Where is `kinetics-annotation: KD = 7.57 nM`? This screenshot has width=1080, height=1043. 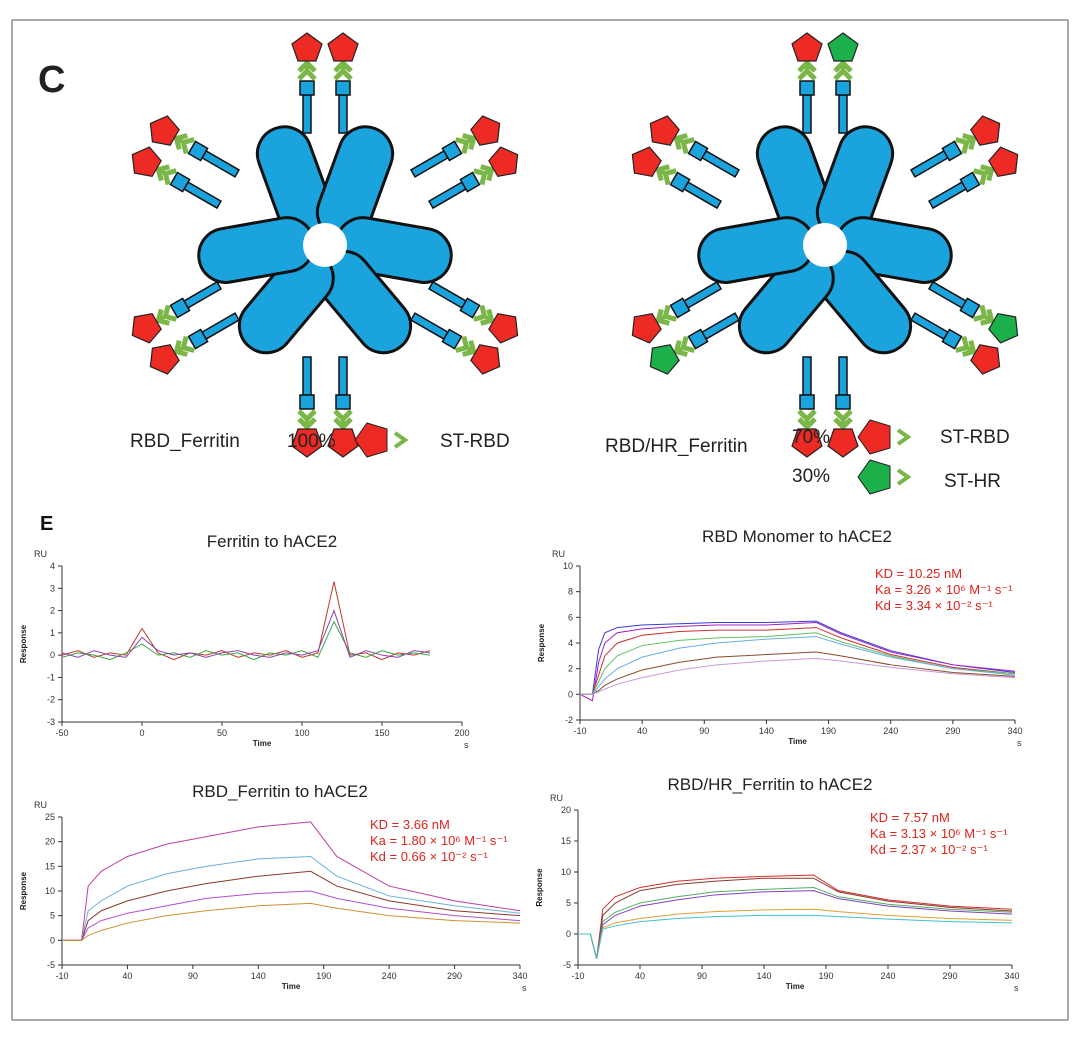
kinetics-annotation: KD = 7.57 nM is located at coordinates (910, 817).